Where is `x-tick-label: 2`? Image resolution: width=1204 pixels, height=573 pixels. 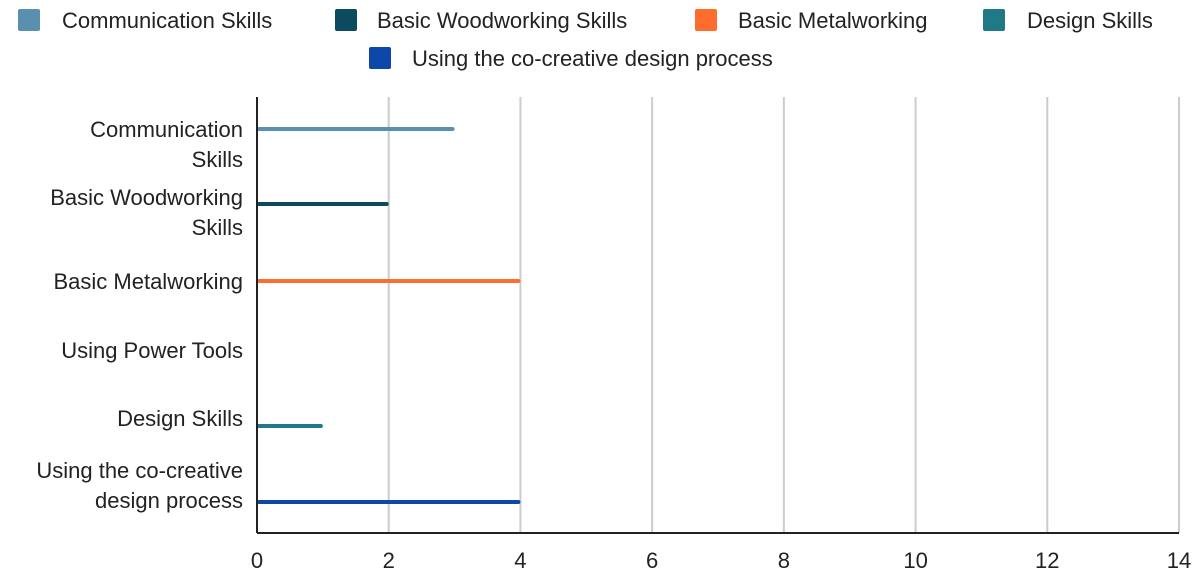
x-tick-label: 2 is located at coordinates (389, 560).